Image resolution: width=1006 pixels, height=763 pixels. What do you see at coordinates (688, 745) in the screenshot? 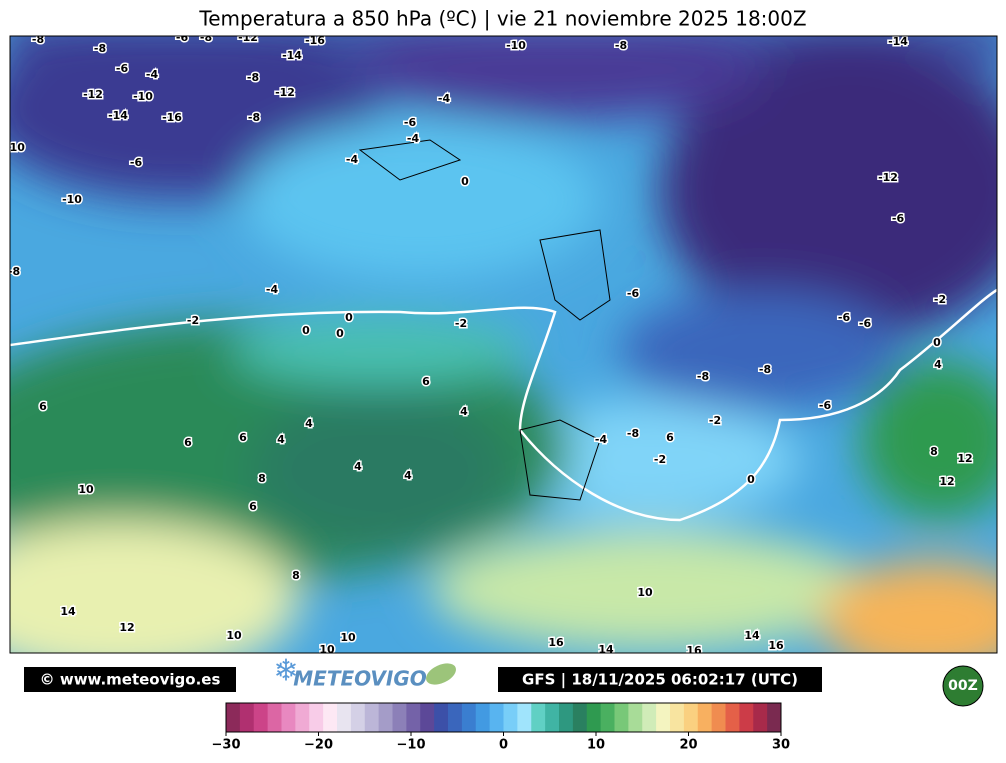
I see `colorbar-tick-label: 20` at bounding box center [688, 745].